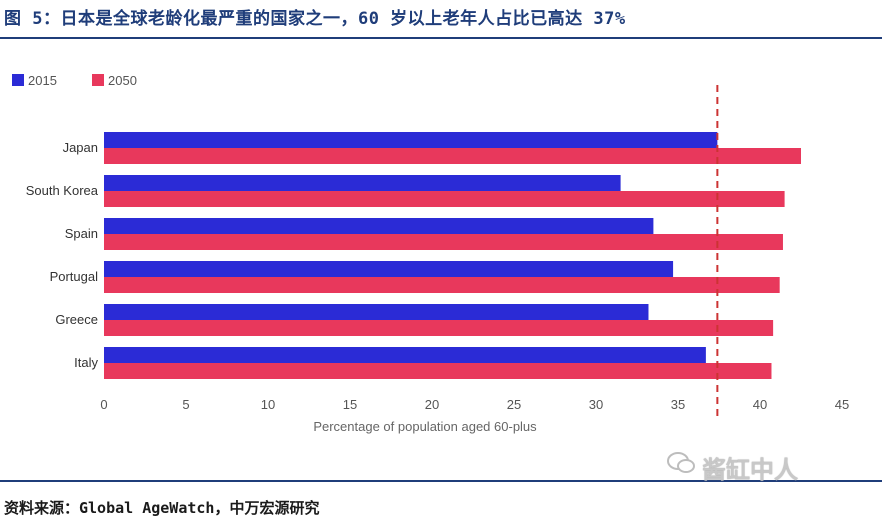  What do you see at coordinates (74, 80) in the screenshot?
I see `legend: 2015 2050` at bounding box center [74, 80].